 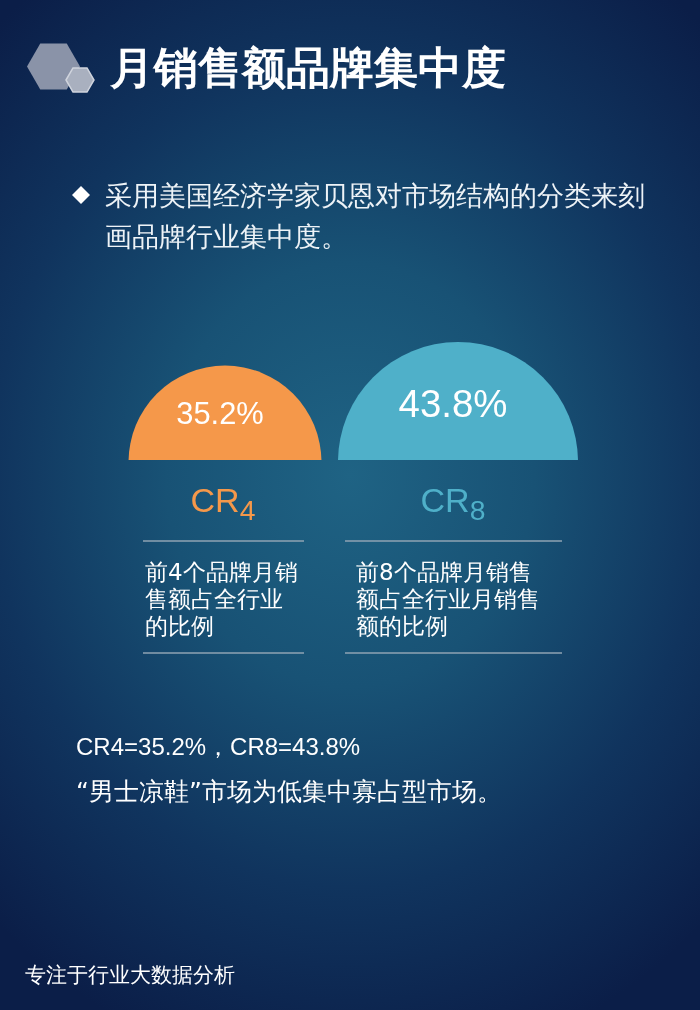 I want to click on text: 专注于行业大数据分析, so click(x=130, y=975).